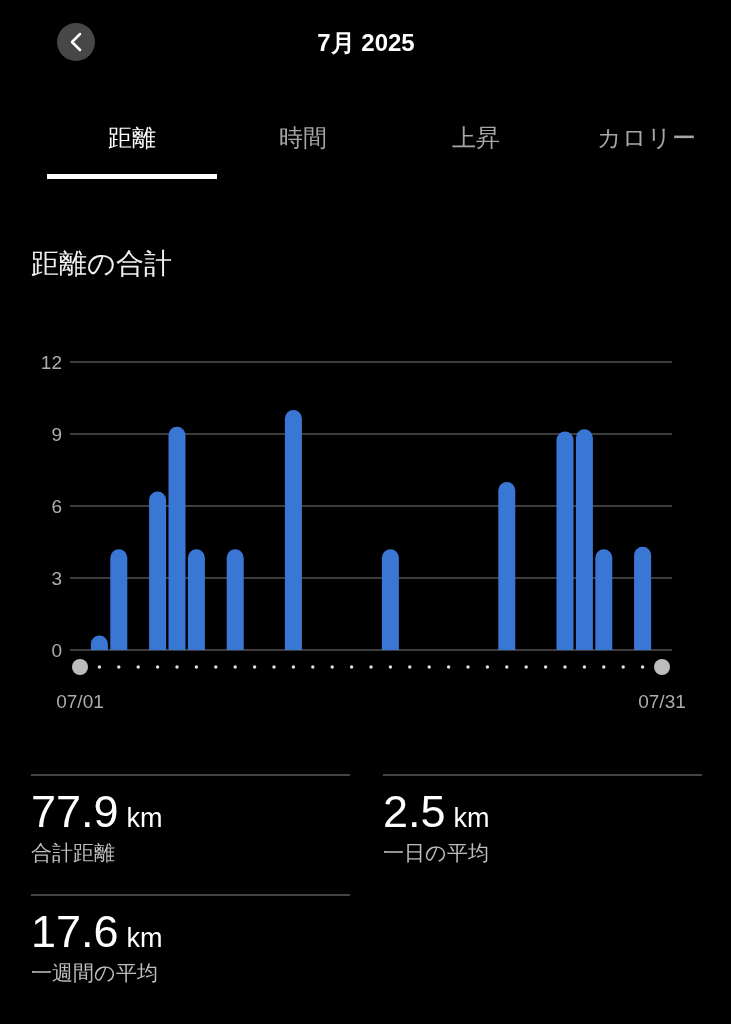 This screenshot has width=731, height=1024. What do you see at coordinates (56, 578) in the screenshot?
I see `y-tick-label: 3` at bounding box center [56, 578].